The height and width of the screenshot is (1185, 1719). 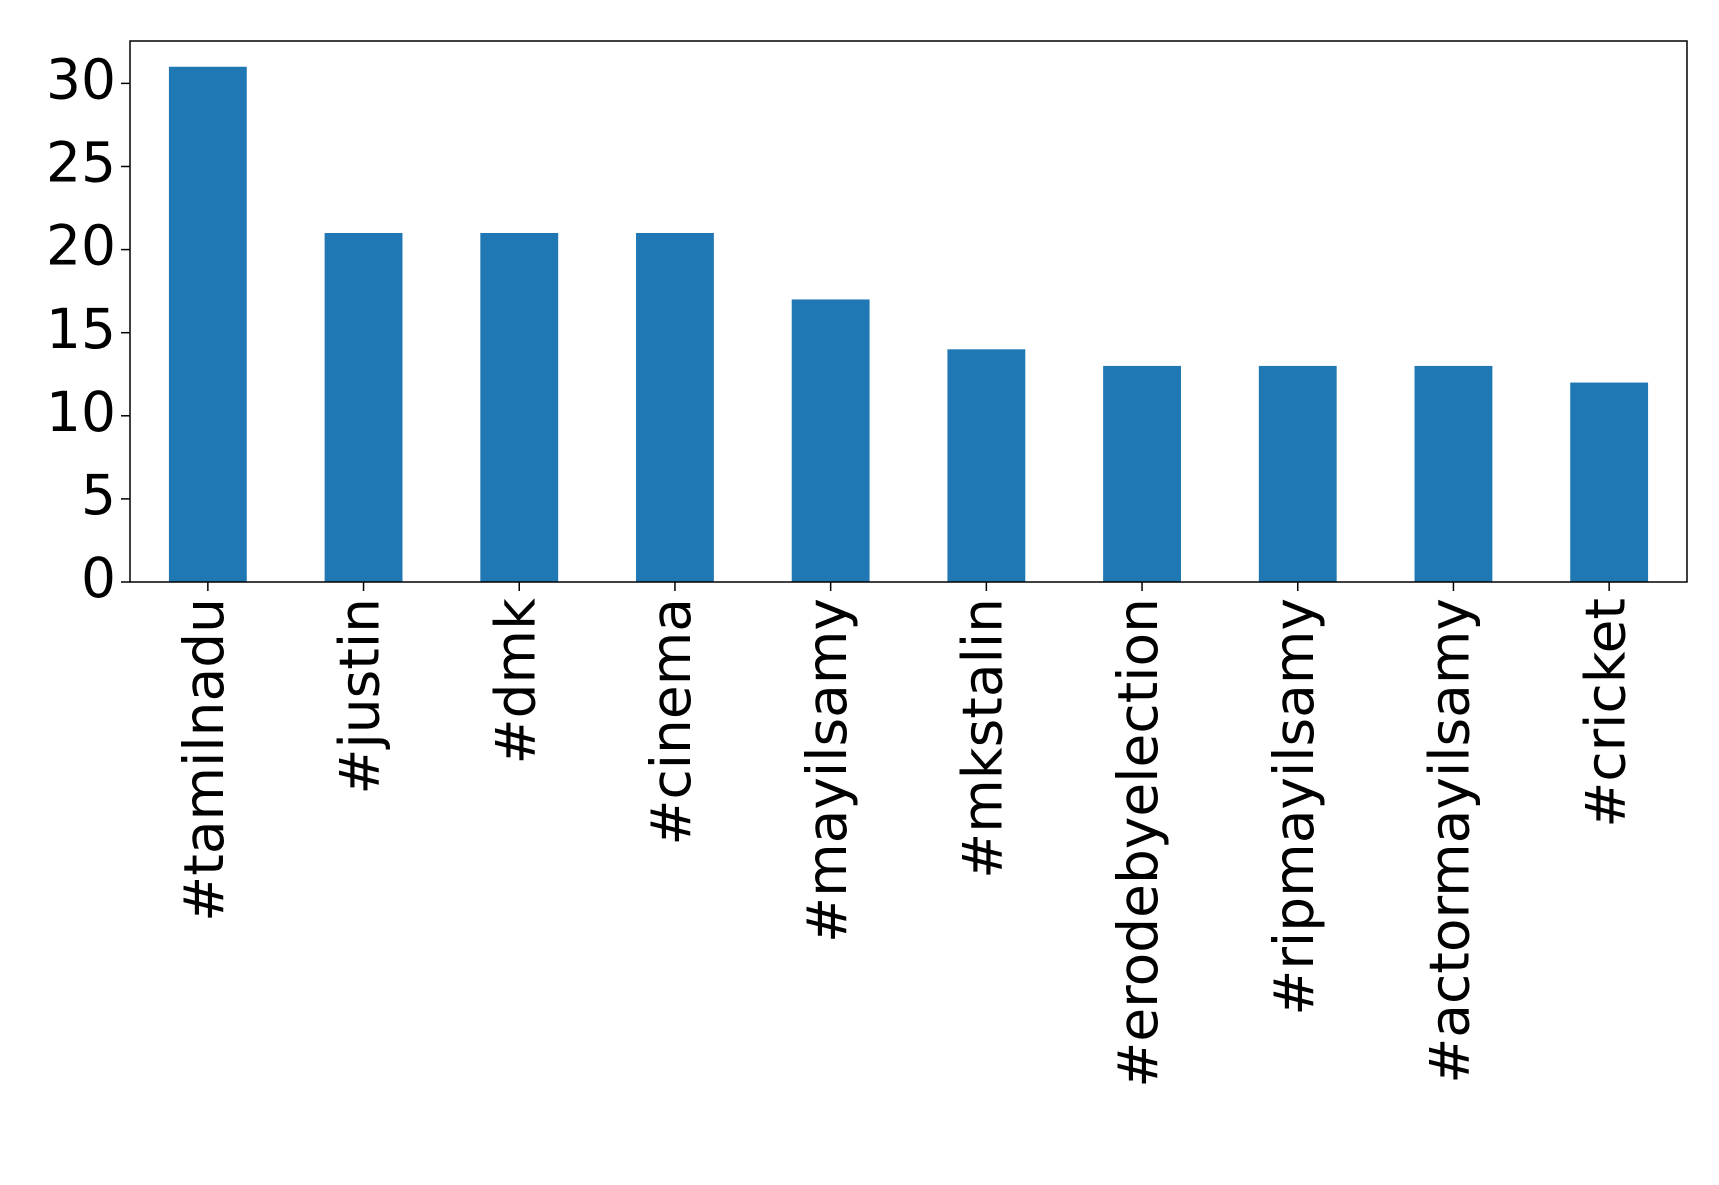 What do you see at coordinates (1294, 807) in the screenshot?
I see `x-tick-label: #ripmayilsamy` at bounding box center [1294, 807].